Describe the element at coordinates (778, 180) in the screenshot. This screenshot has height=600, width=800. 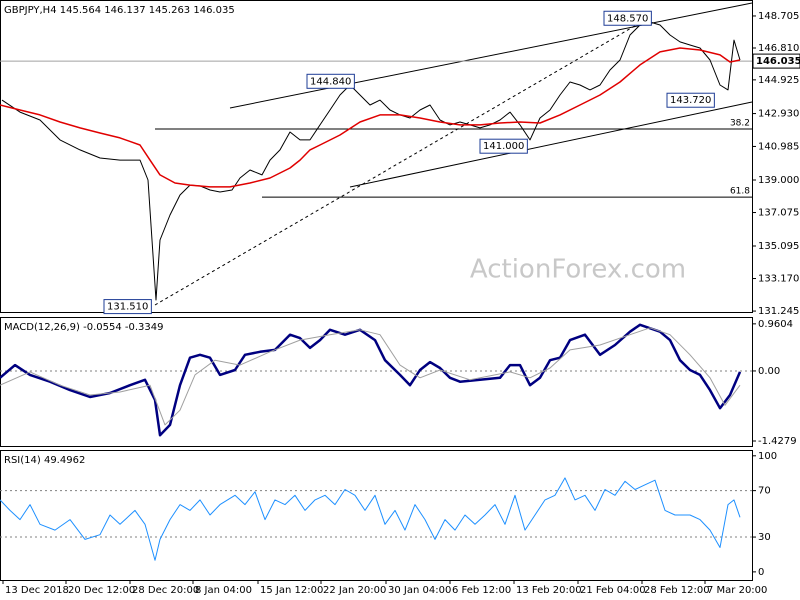
I see `y-tick-label: 139.000` at that location.